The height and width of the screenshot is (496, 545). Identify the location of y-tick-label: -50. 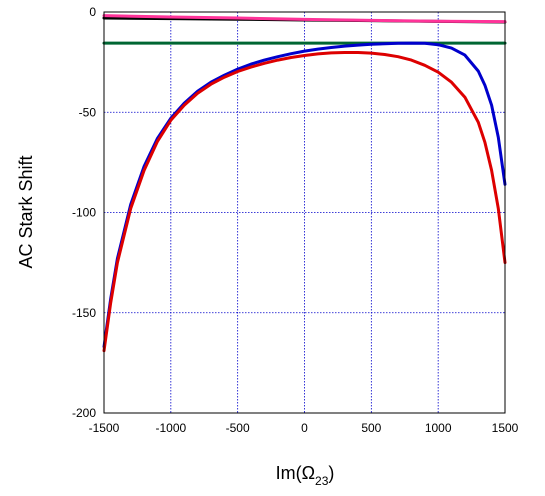
(88, 112).